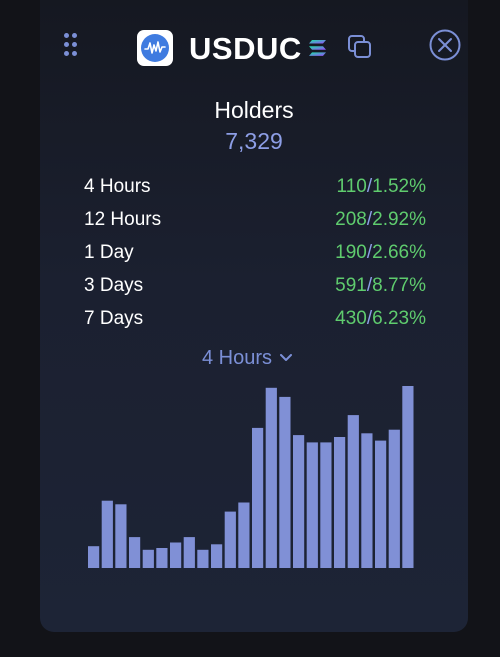  I want to click on holders-count: 7,329, so click(254, 141).